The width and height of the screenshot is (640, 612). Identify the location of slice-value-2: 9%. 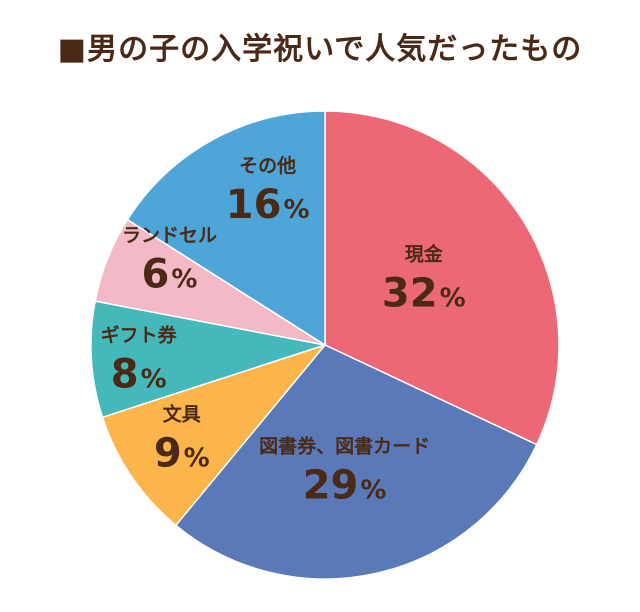
(182, 453).